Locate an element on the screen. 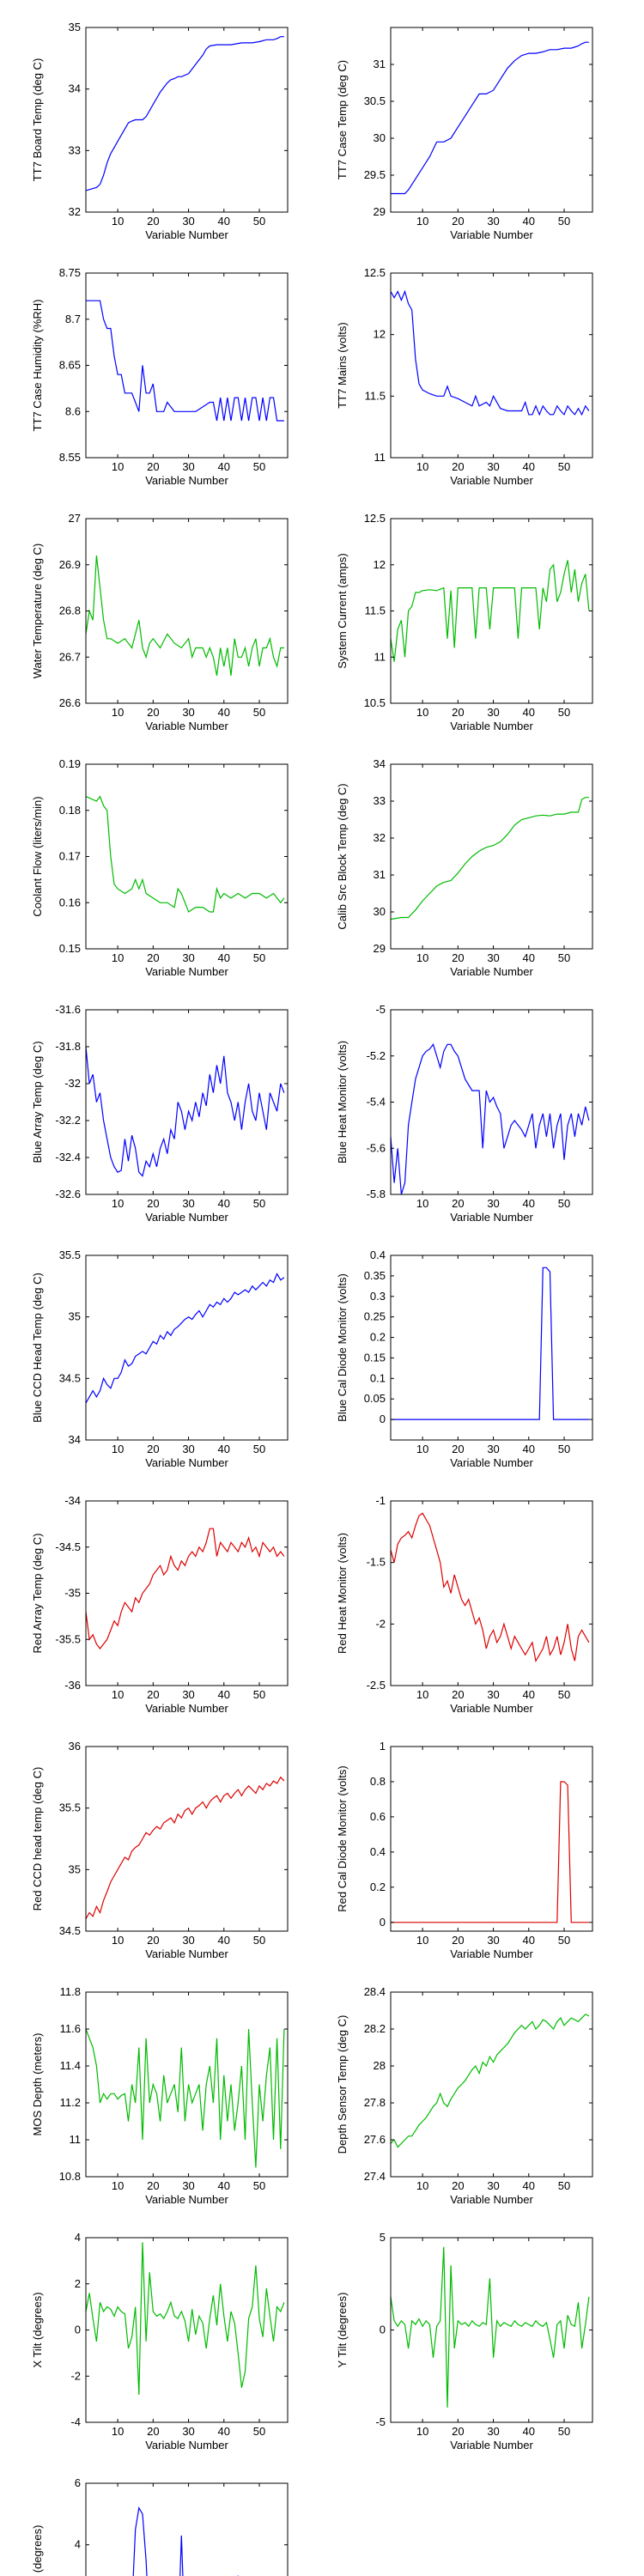 Image resolution: width=644 pixels, height=2576 pixels. y-axis-label: TT7 Case Temp (deg C) is located at coordinates (343, 119).